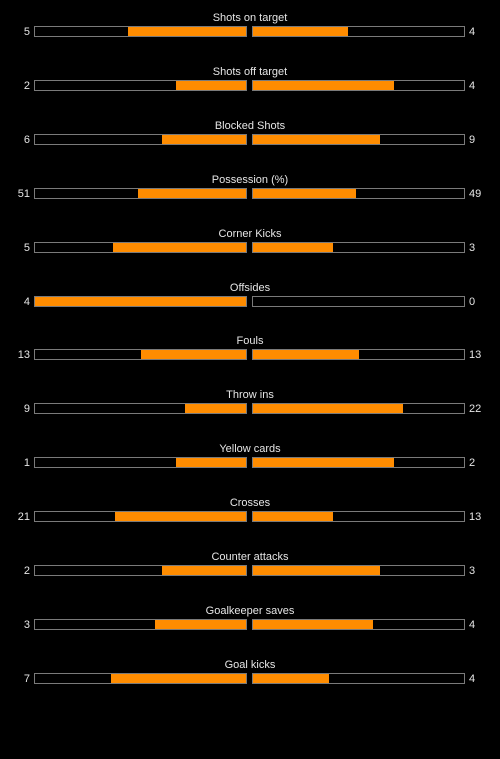 Image resolution: width=500 pixels, height=759 pixels. I want to click on stat-label: Counter attacks, so click(250, 557).